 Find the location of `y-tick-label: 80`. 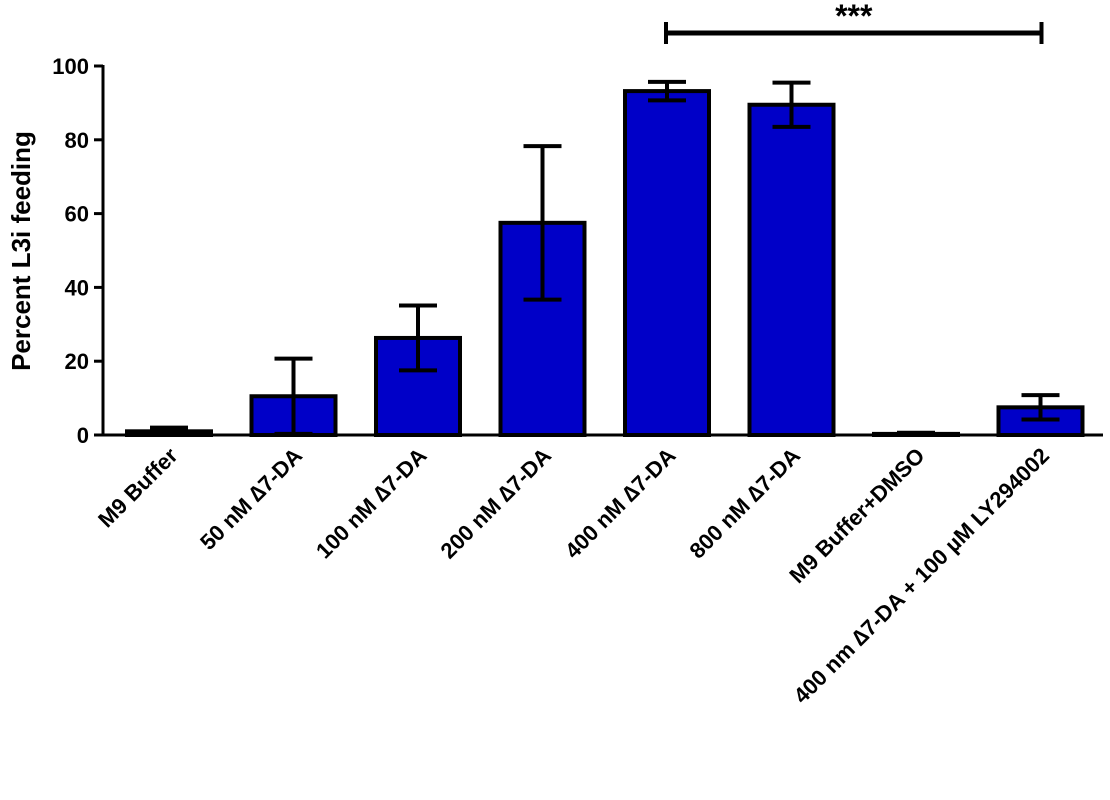

y-tick-label: 80 is located at coordinates (77, 140).